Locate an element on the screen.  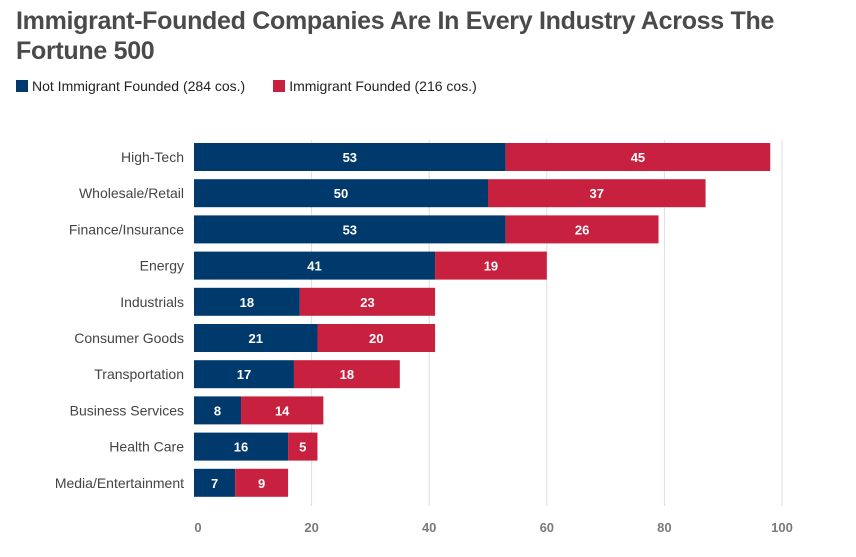
category-label: Consumer Goods is located at coordinates (129, 338).